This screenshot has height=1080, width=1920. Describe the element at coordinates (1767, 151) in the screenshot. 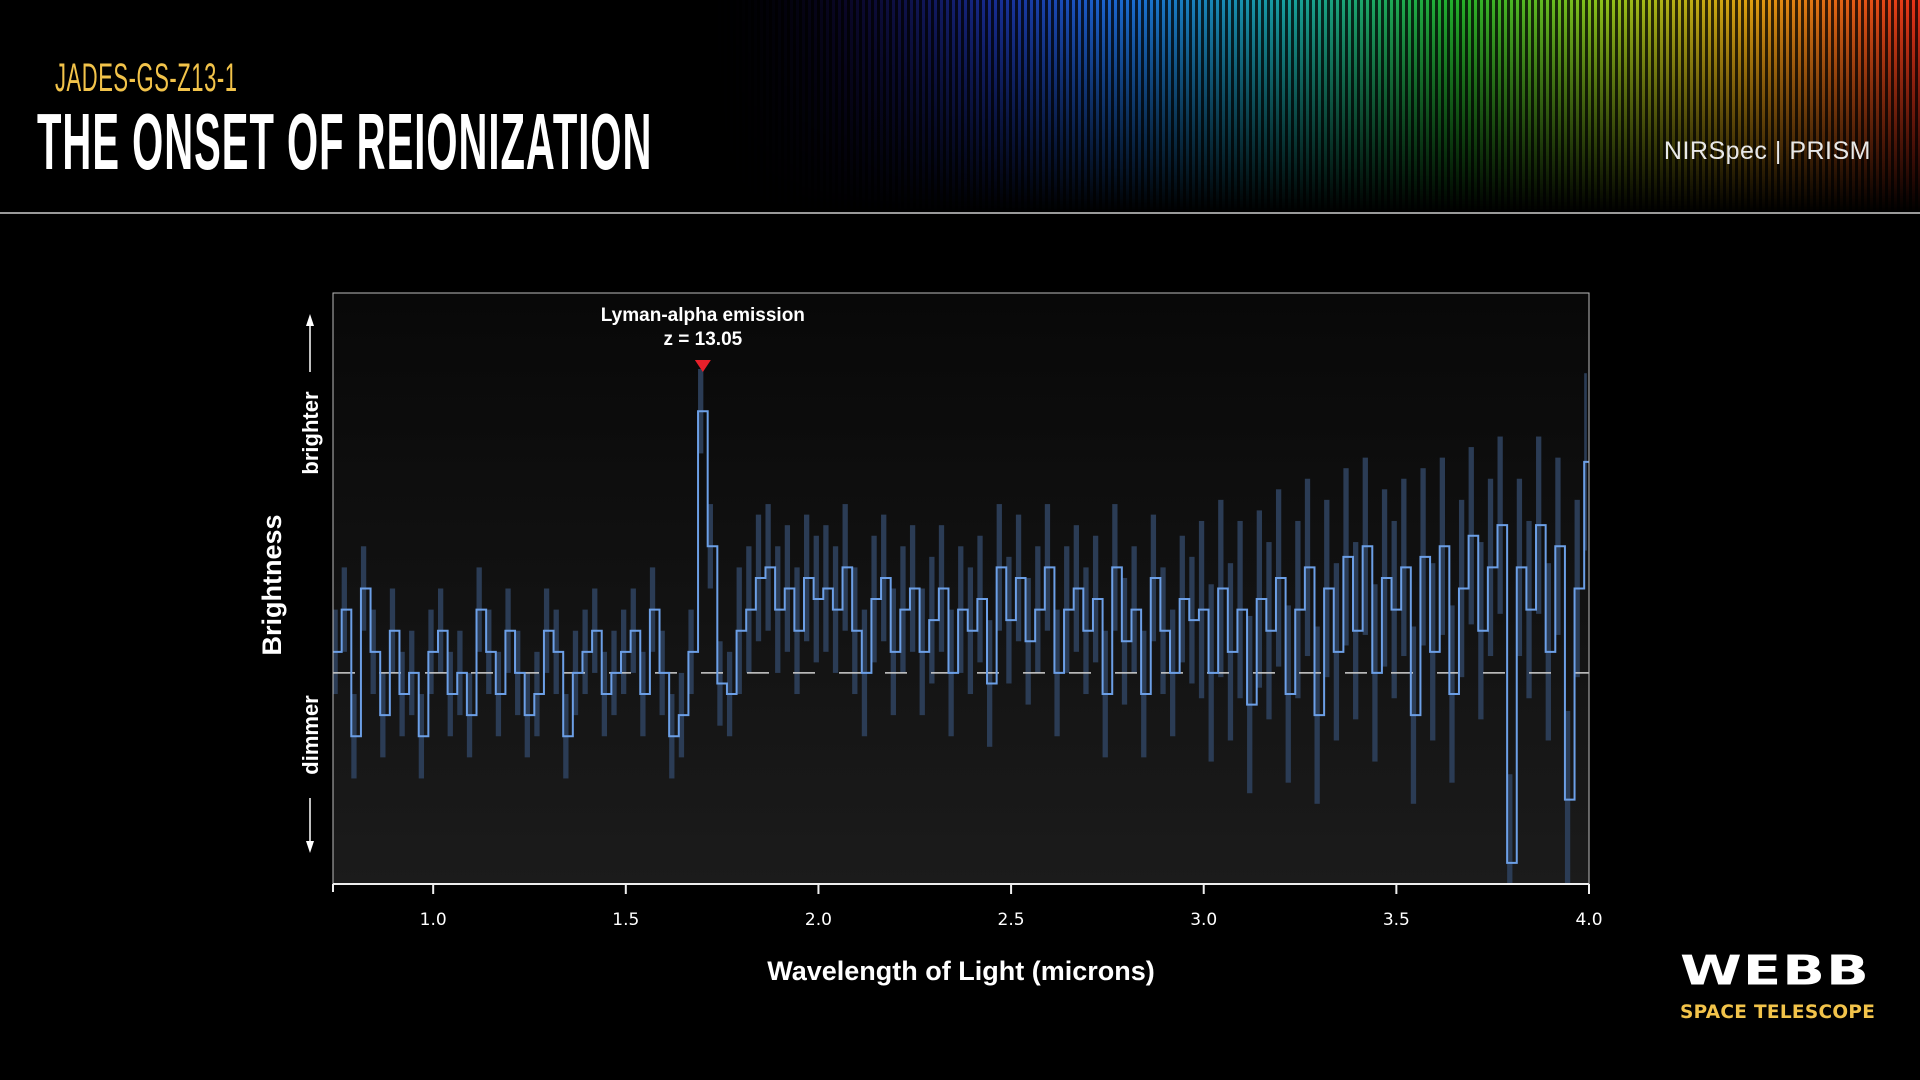

I see `instrument-label: NIRSpec | PRISM` at that location.